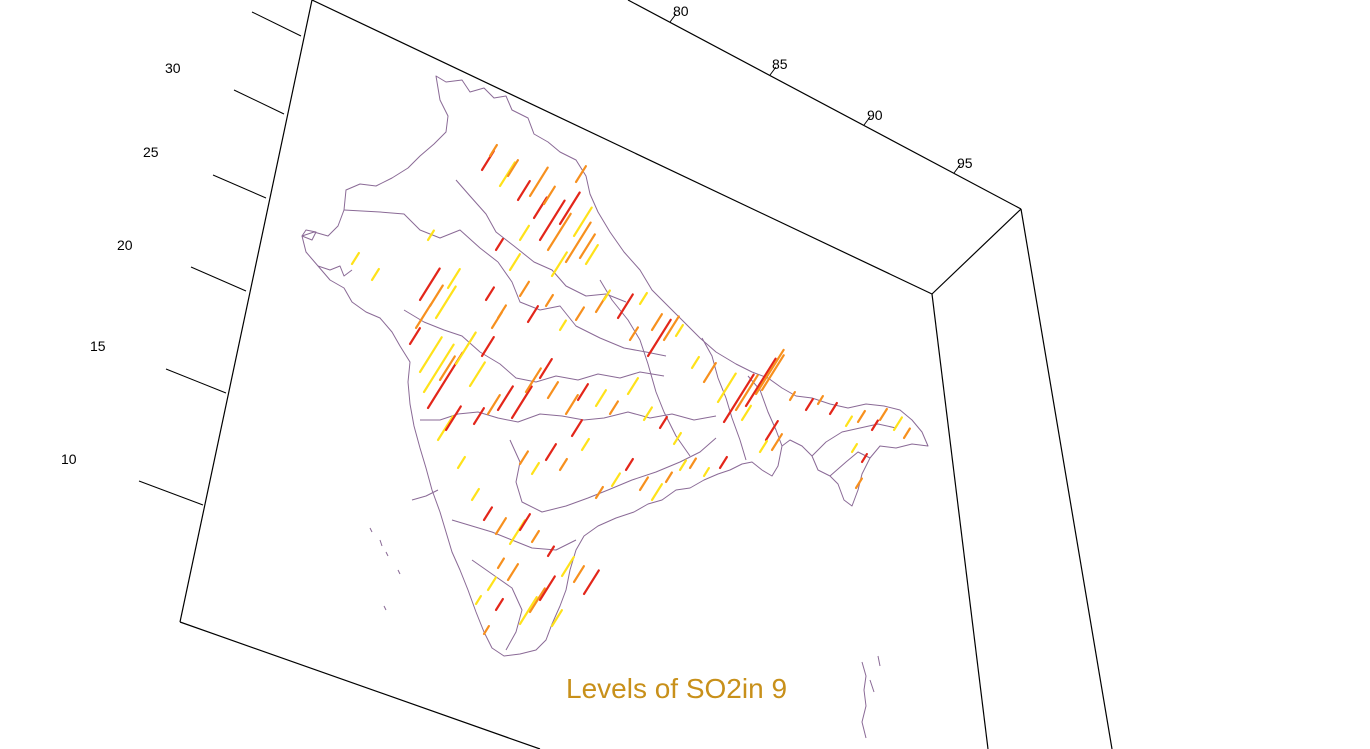 The width and height of the screenshot is (1370, 749). What do you see at coordinates (875, 115) in the screenshot?
I see `lon-tick-label-90: 90` at bounding box center [875, 115].